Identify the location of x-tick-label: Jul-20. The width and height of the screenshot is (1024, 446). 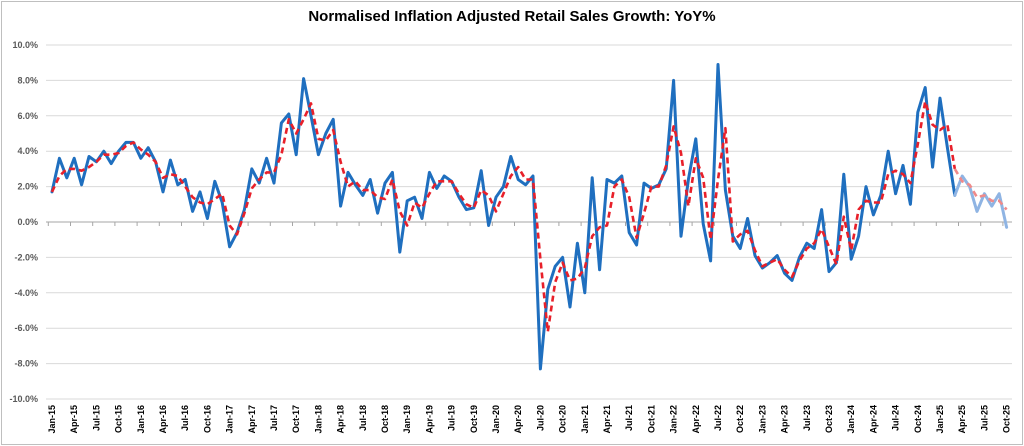
(540, 418).